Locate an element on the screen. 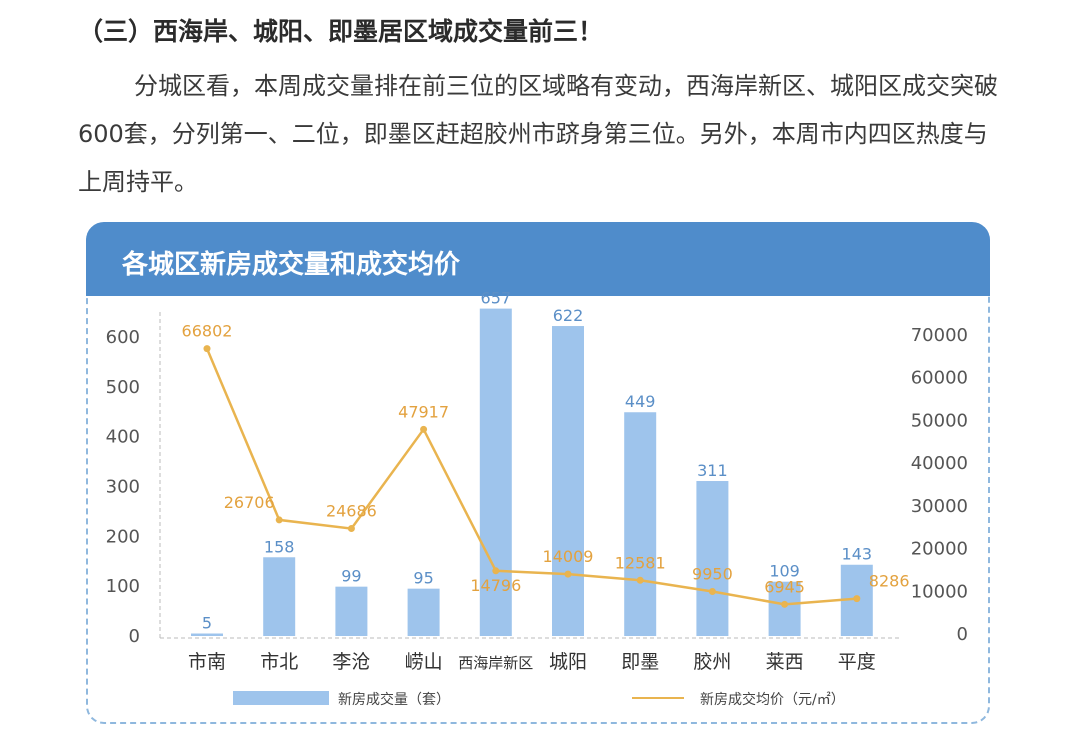 This screenshot has height=753, width=1080. left-tick-label: 400 is located at coordinates (123, 437).